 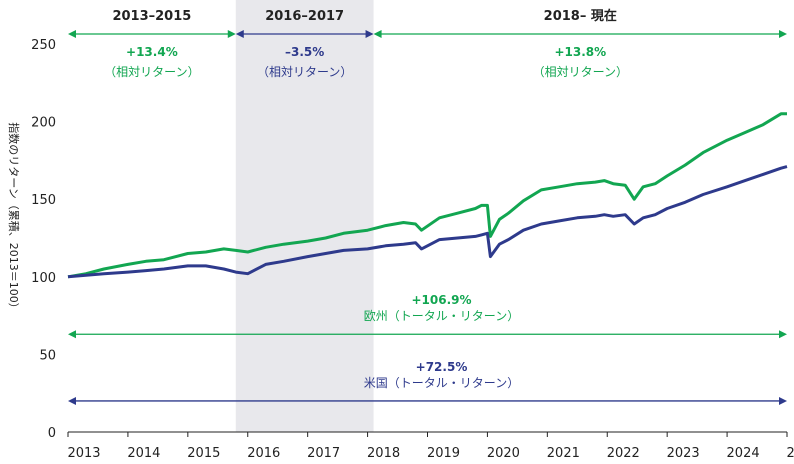 What do you see at coordinates (743, 453) in the screenshot?
I see `x-tick-label: 2024` at bounding box center [743, 453].